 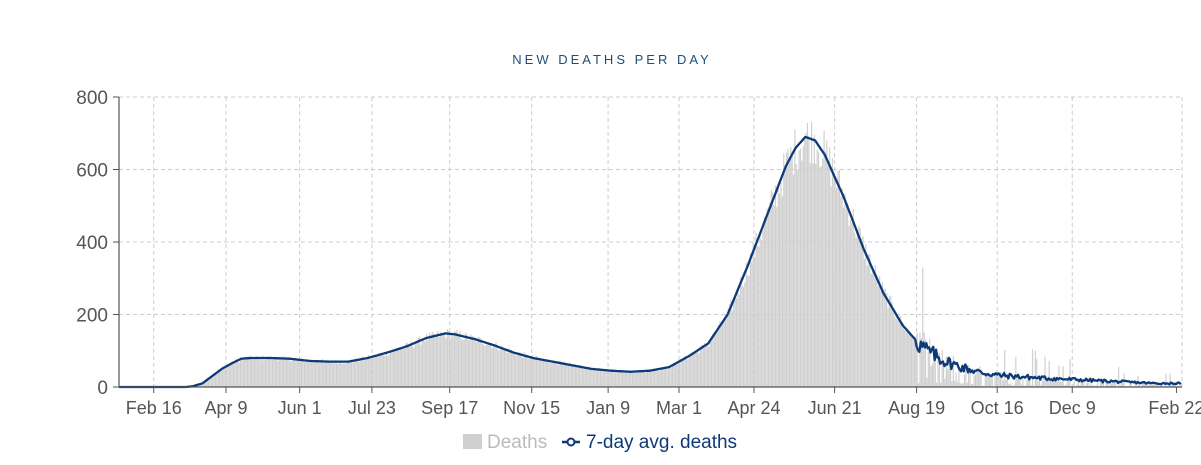 What do you see at coordinates (300, 408) in the screenshot?
I see `x-tick-label: Jun 1` at bounding box center [300, 408].